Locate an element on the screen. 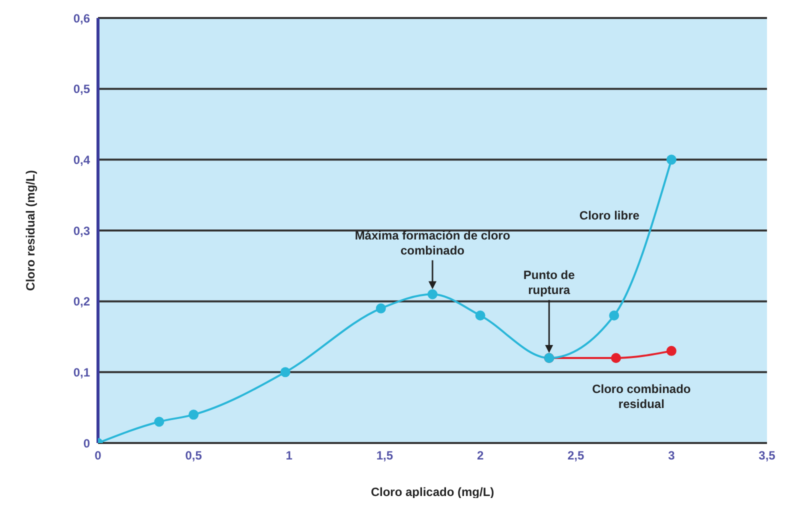  y-tick-label: 0,6 is located at coordinates (81, 18).